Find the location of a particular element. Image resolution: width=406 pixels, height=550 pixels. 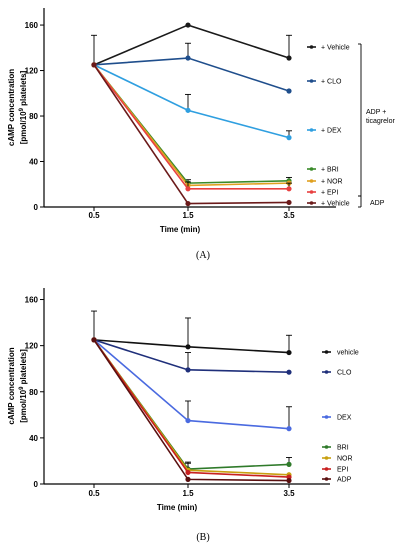

legend-label: vehicle is located at coordinates (348, 353).